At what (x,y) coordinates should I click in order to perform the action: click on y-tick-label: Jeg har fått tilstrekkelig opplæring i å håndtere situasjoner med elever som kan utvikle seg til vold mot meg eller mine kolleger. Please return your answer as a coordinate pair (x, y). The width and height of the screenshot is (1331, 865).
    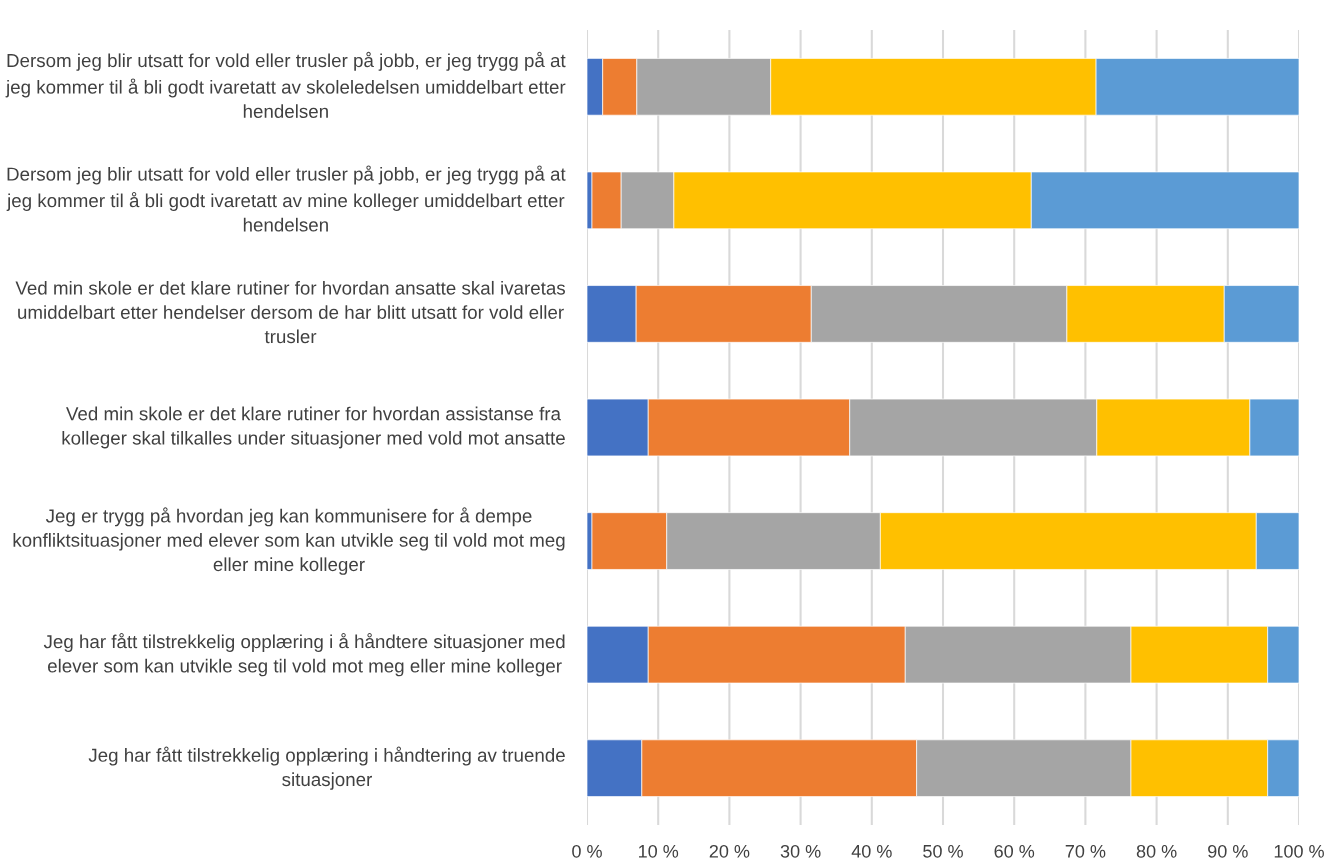
    Looking at the image, I should click on (304, 655).